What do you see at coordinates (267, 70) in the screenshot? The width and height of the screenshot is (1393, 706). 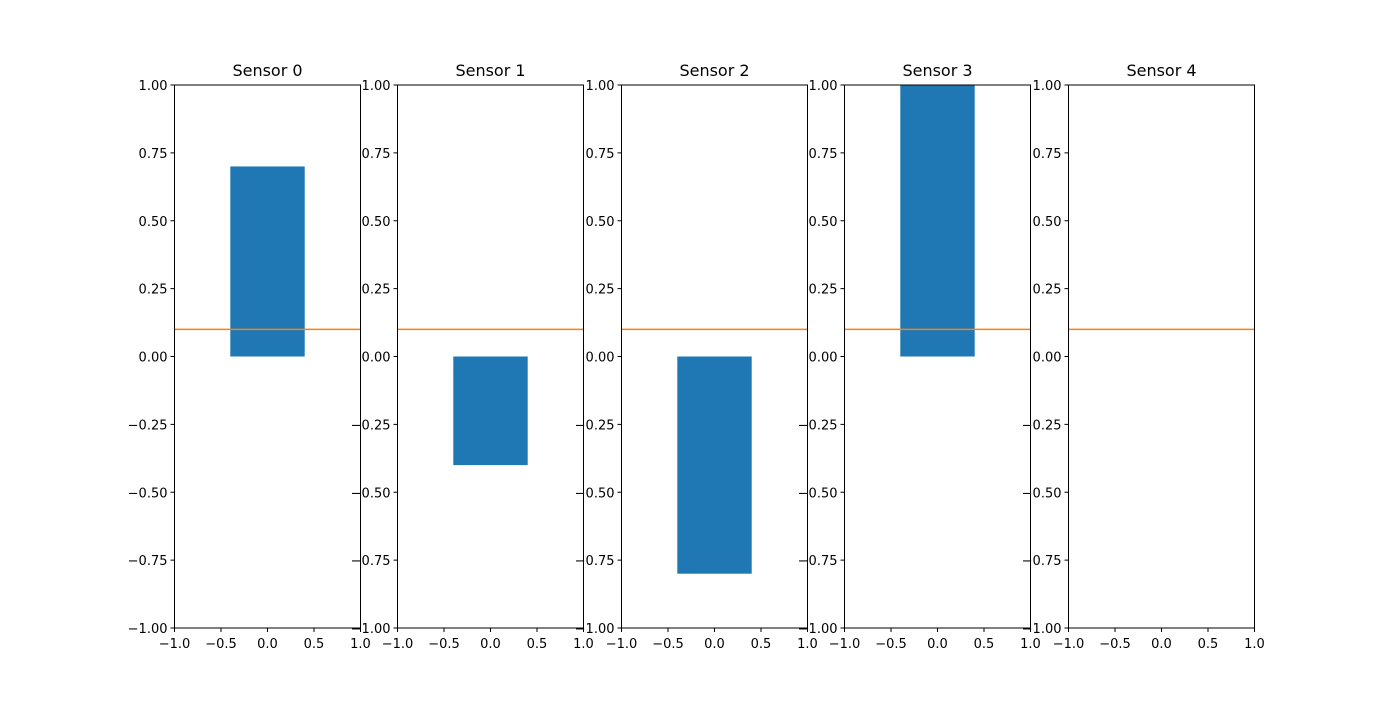 I see `panel-title: Sensor 0` at bounding box center [267, 70].